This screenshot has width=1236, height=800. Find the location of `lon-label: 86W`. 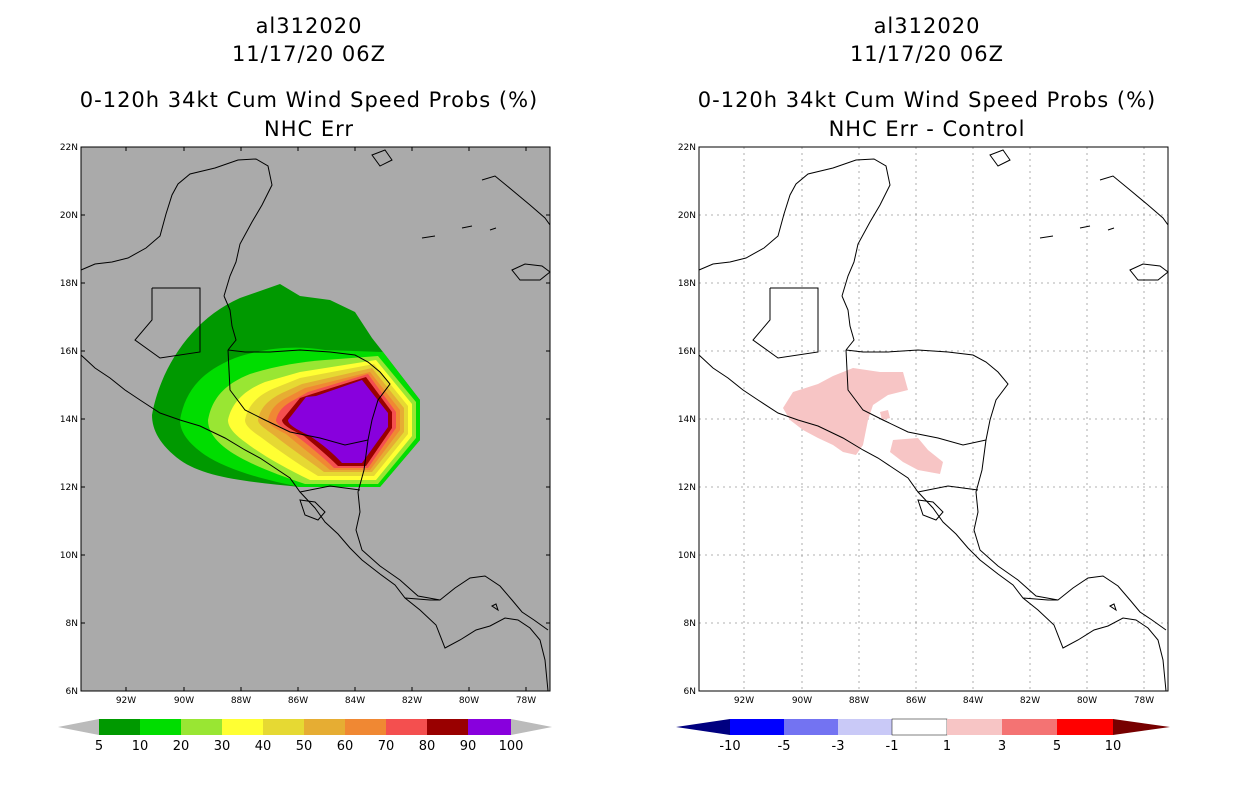

lon-label: 86W is located at coordinates (916, 701).